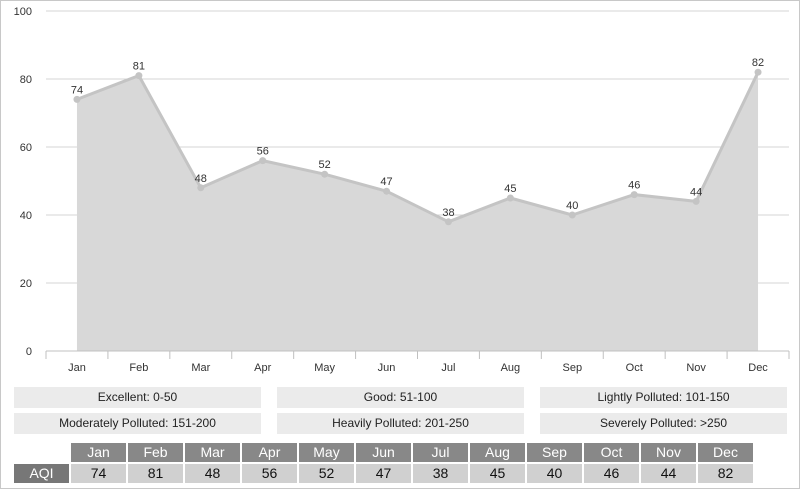 The width and height of the screenshot is (800, 489). I want to click on x-tick-label: Jun, so click(387, 368).